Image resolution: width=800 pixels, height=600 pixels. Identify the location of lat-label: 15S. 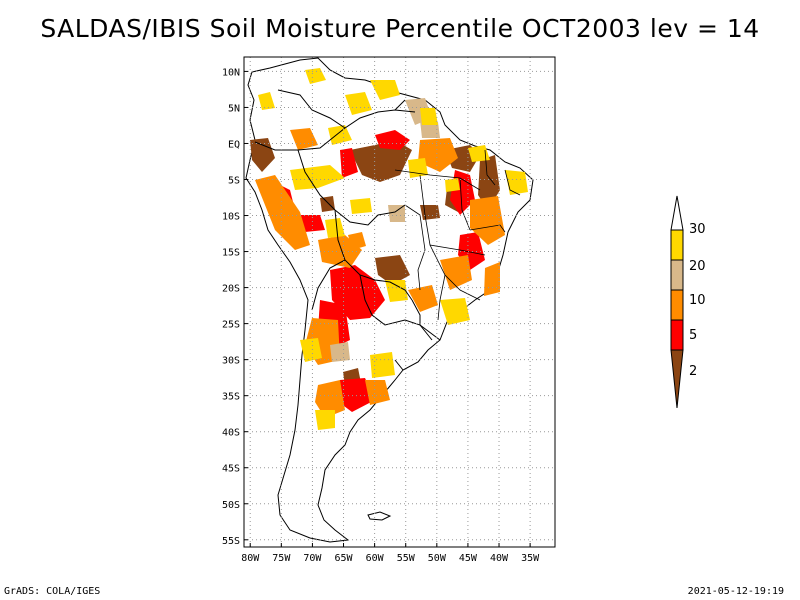
(231, 253).